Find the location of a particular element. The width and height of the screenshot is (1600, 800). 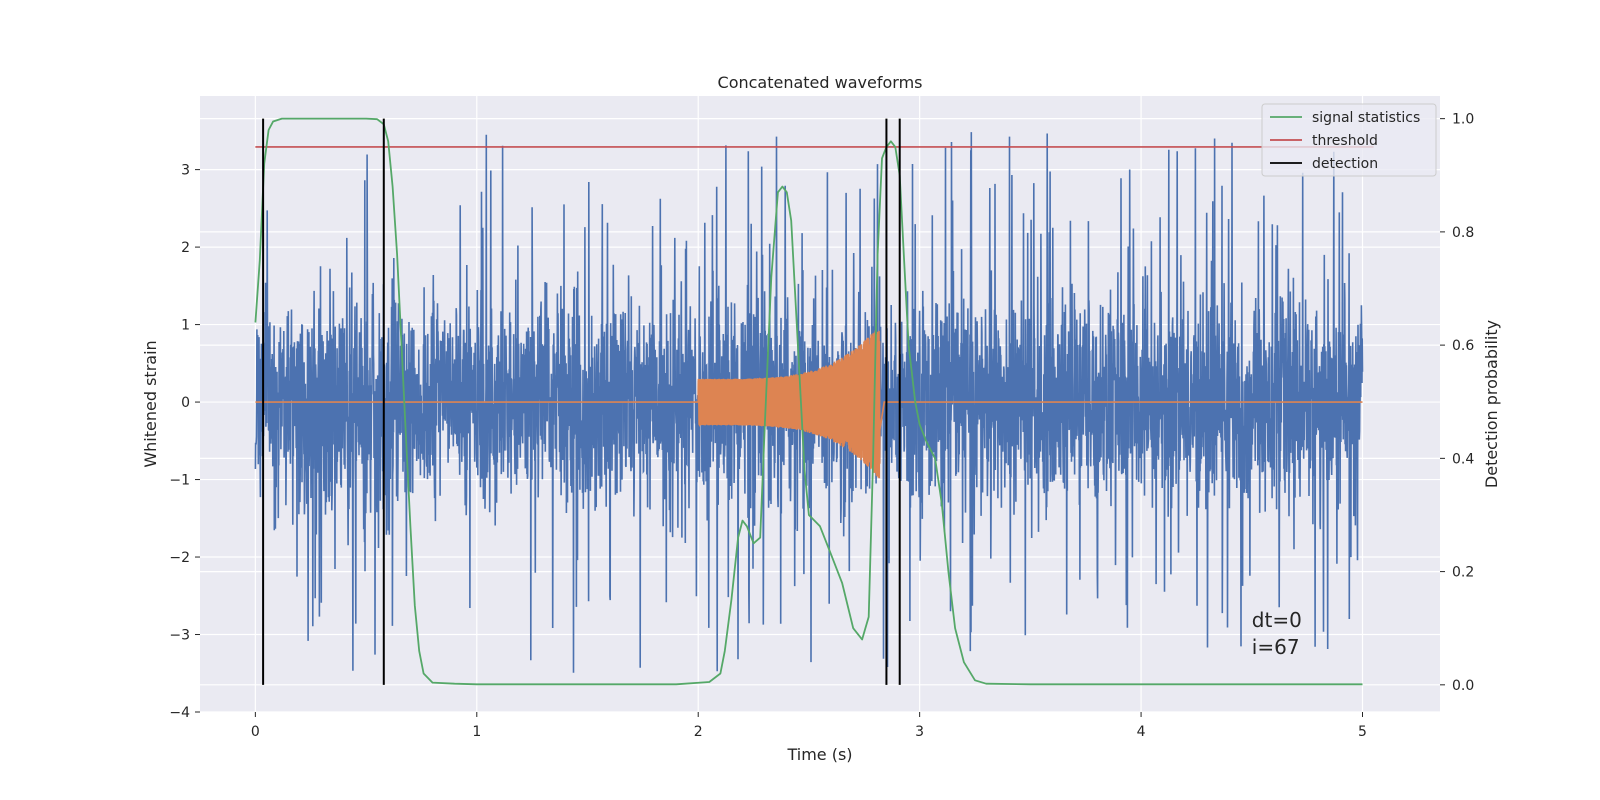

y-tick-label: −1 is located at coordinates (179, 481).